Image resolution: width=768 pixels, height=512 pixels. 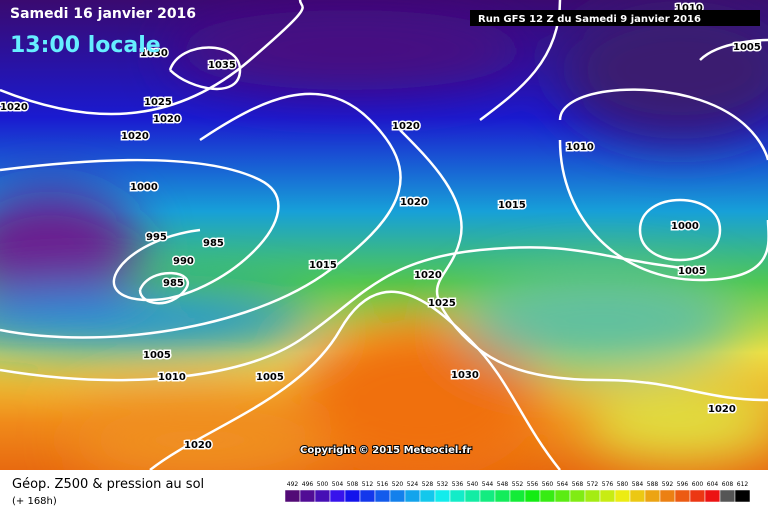 What do you see at coordinates (638, 484) in the screenshot?
I see `scale-label: 584` at bounding box center [638, 484].